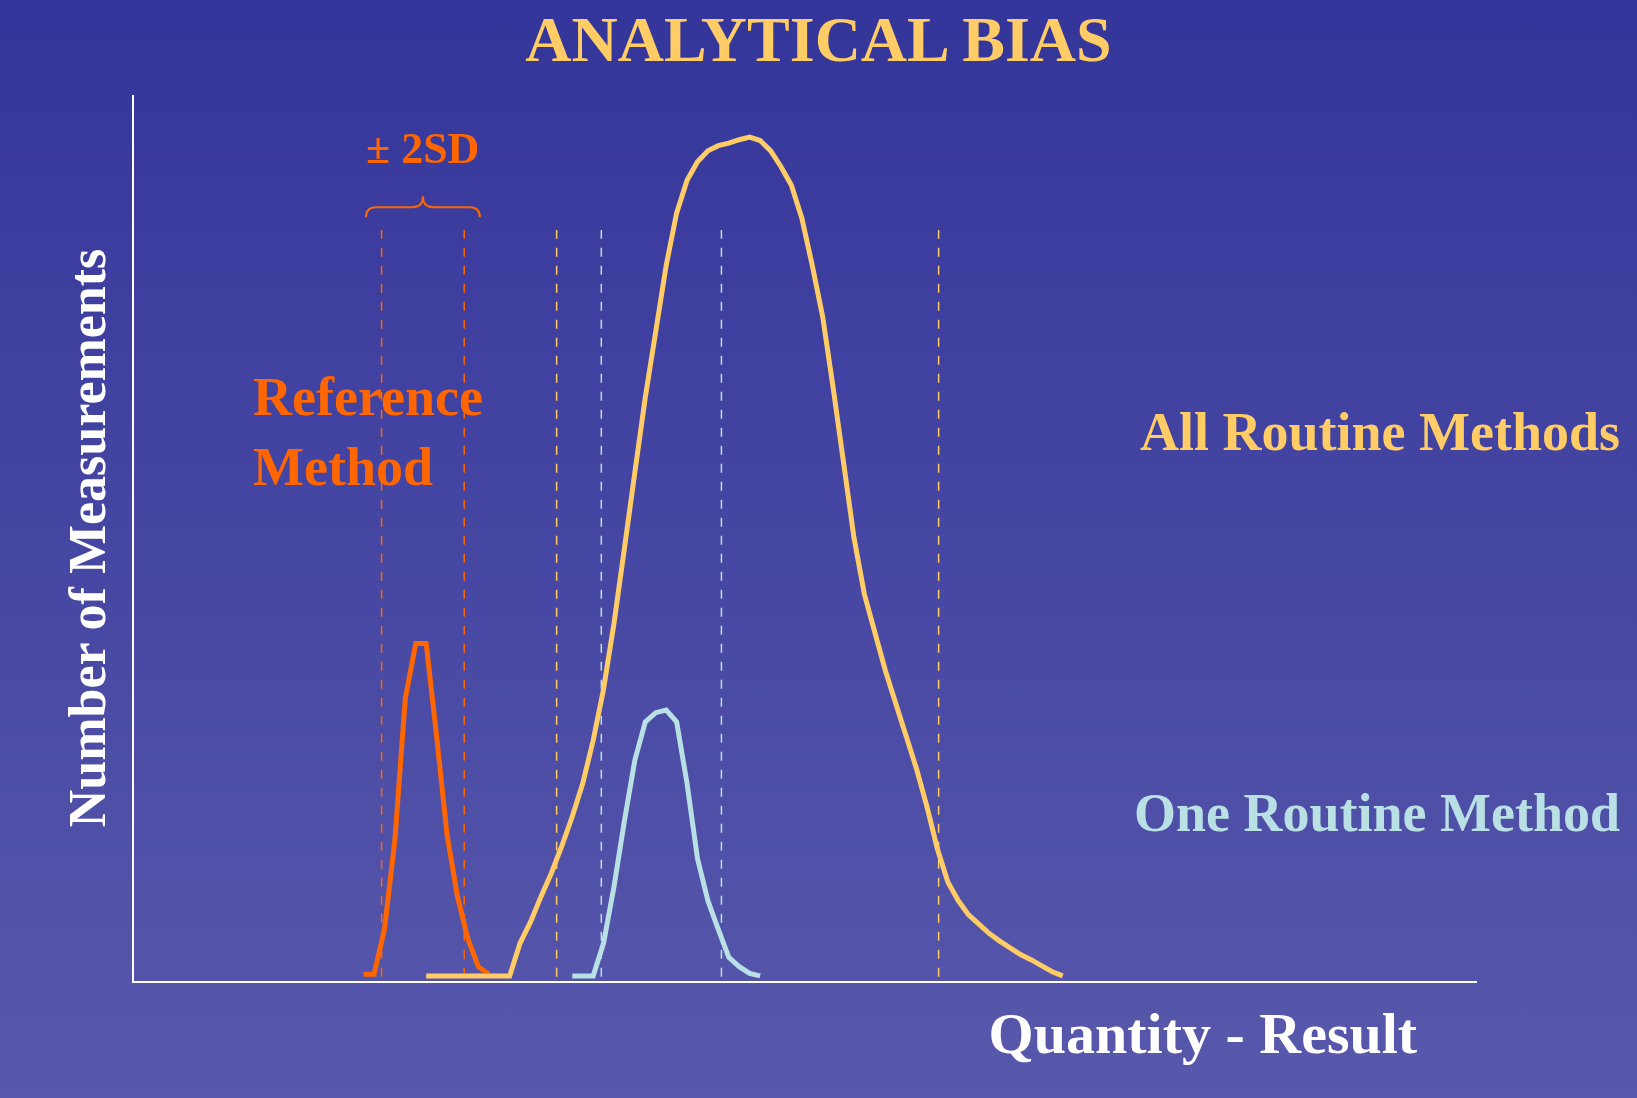 The width and height of the screenshot is (1637, 1098). Describe the element at coordinates (1377, 813) in the screenshot. I see `text: One Routine Method` at that location.